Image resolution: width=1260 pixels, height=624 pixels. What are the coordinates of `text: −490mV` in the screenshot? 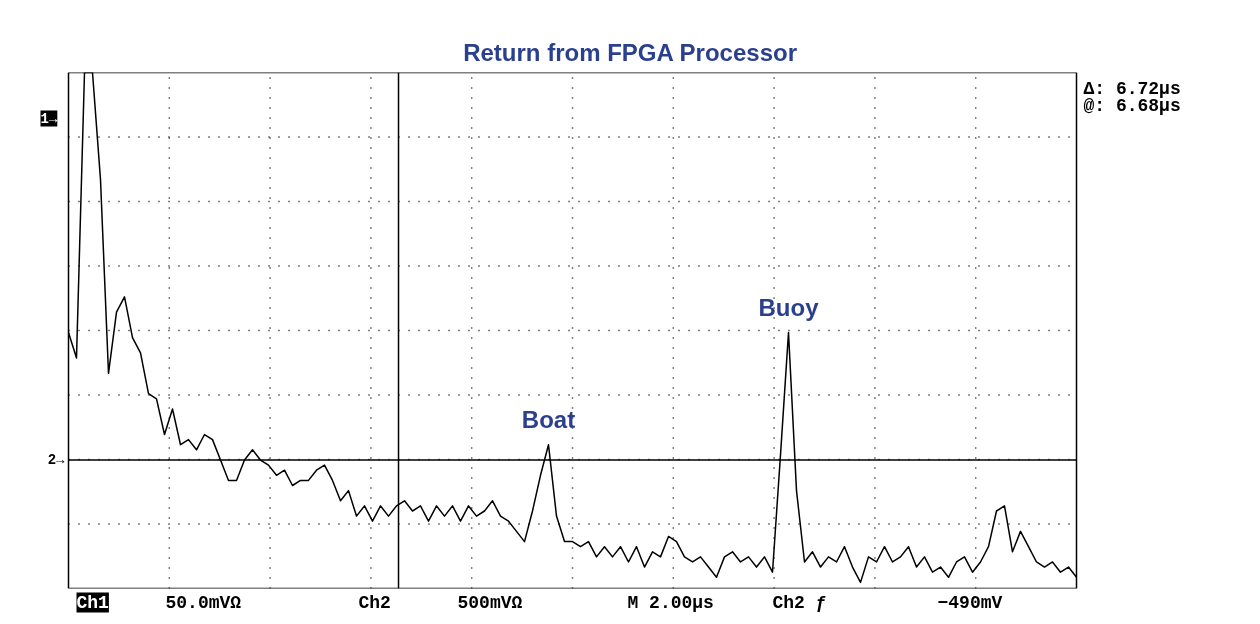 It's located at (970, 602).